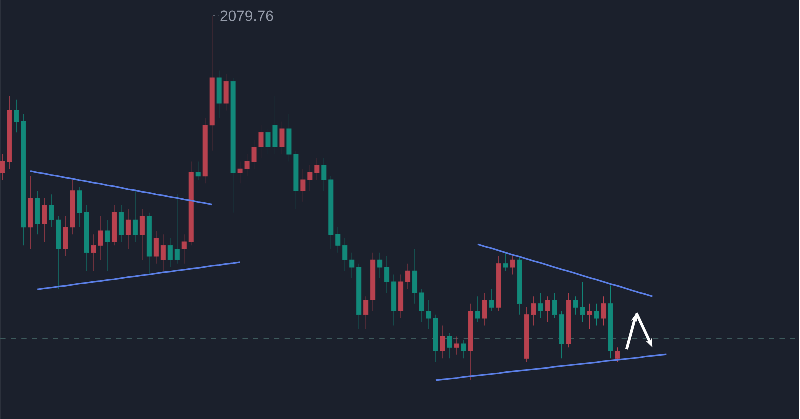 This screenshot has width=800, height=419. I want to click on annotation: 2079.76, so click(247, 16).